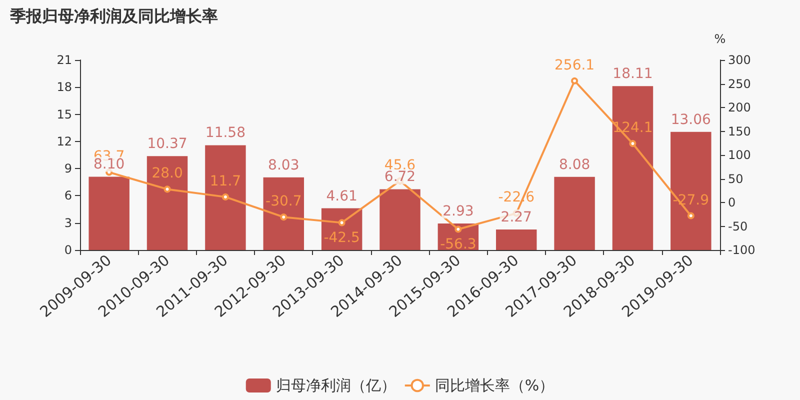  I want to click on data-label: 11.58, so click(225, 133).